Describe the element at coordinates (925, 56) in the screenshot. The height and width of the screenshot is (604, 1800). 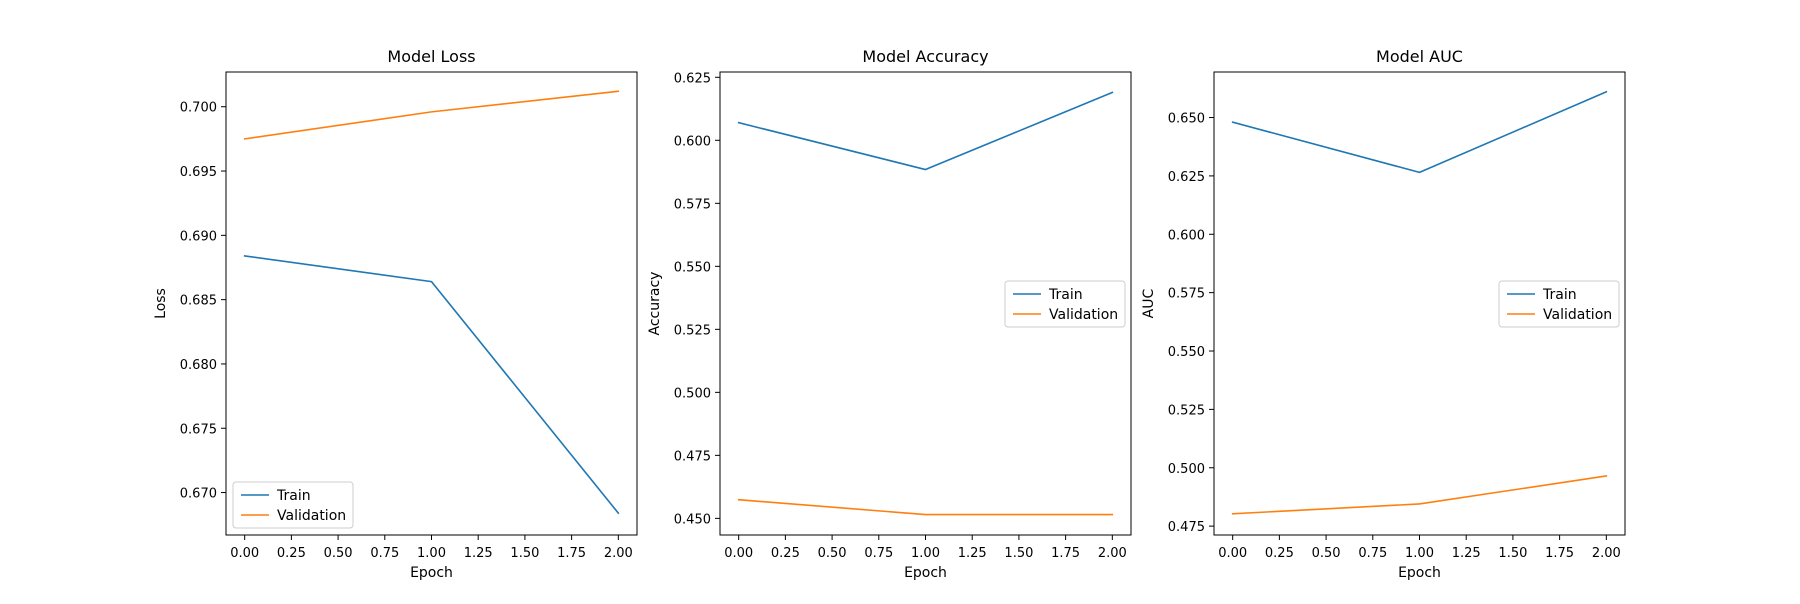
I see `chart-title: Model Accuracy` at that location.